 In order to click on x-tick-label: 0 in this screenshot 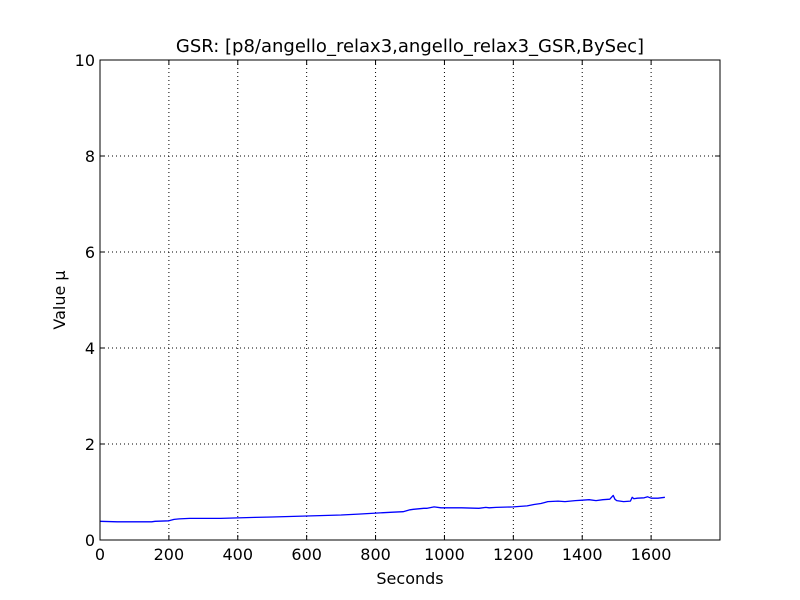, I will do `click(100, 554)`.